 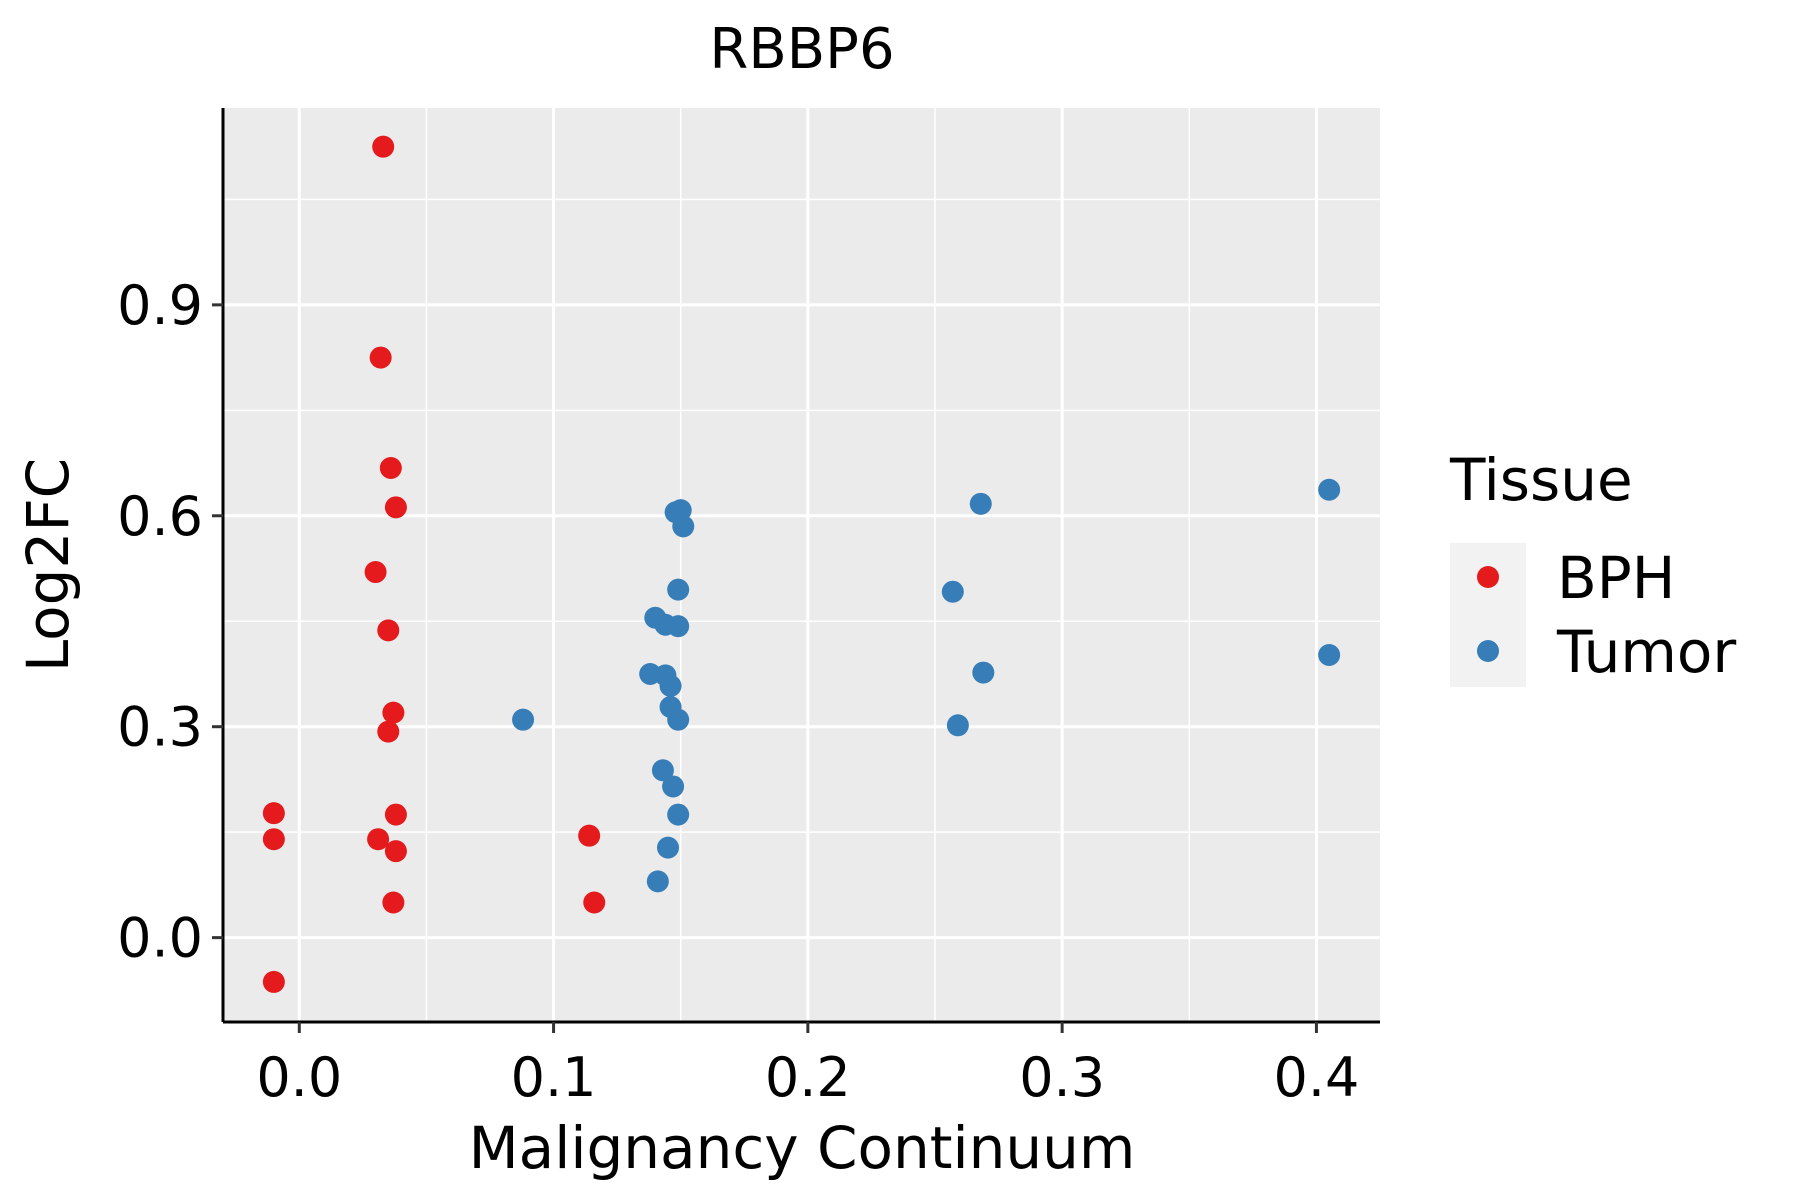 I want to click on x-axis-title: Malignancy Continuum, so click(x=802, y=1148).